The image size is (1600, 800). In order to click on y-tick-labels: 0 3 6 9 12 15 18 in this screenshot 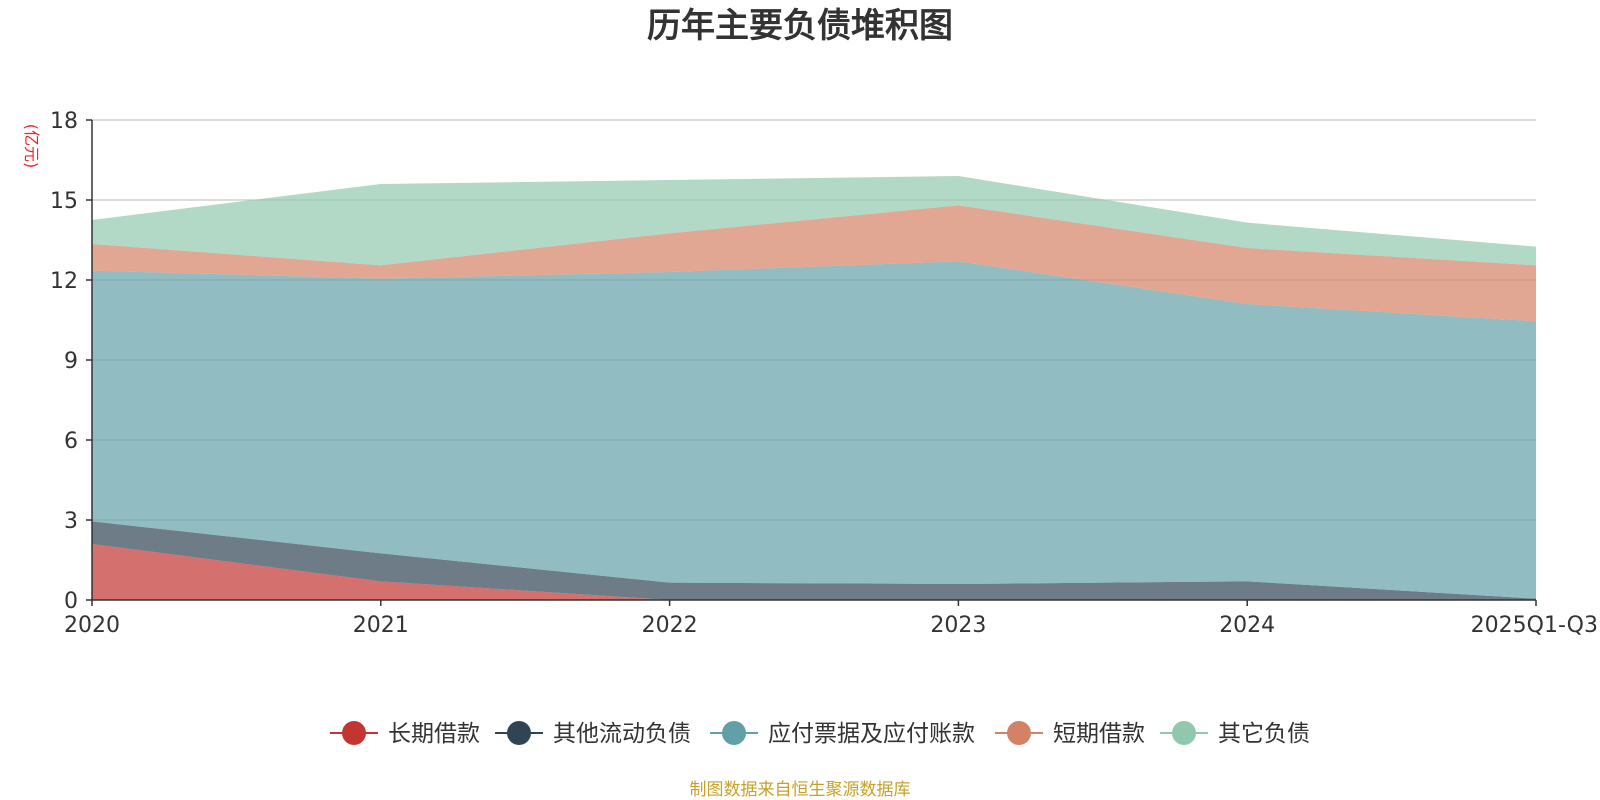, I will do `click(64, 361)`.